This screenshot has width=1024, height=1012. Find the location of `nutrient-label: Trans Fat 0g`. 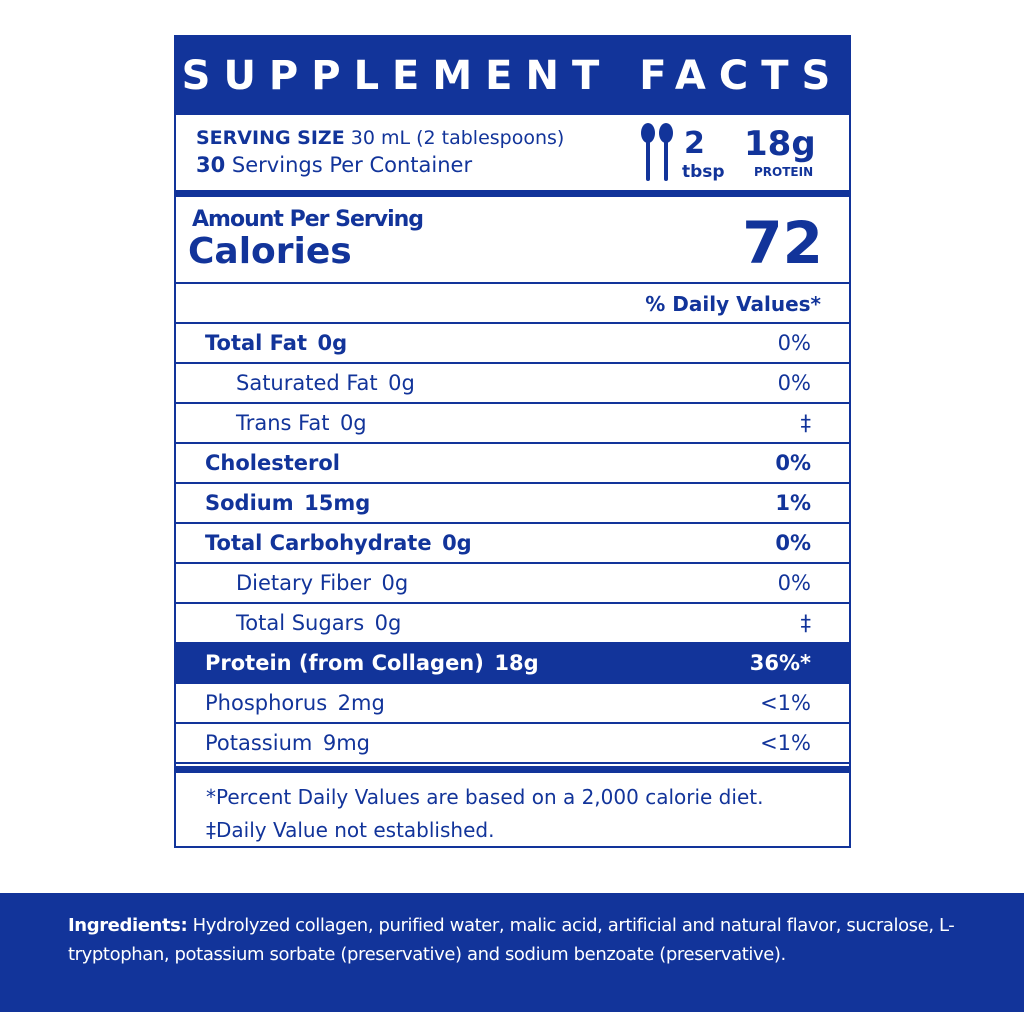

nutrient-label: Trans Fat 0g is located at coordinates (301, 423).